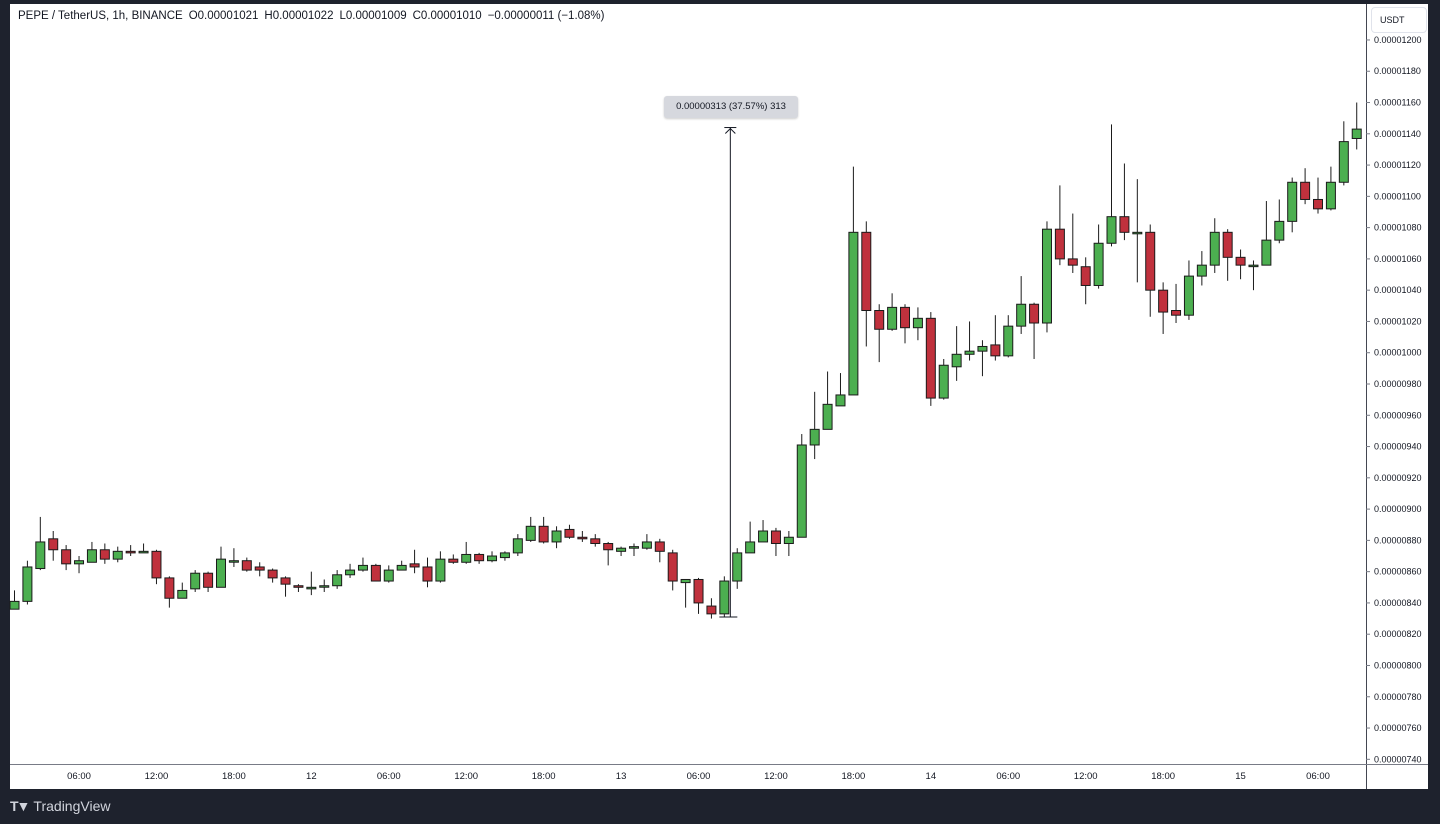  I want to click on low-value: L0.00001009, so click(373, 16).